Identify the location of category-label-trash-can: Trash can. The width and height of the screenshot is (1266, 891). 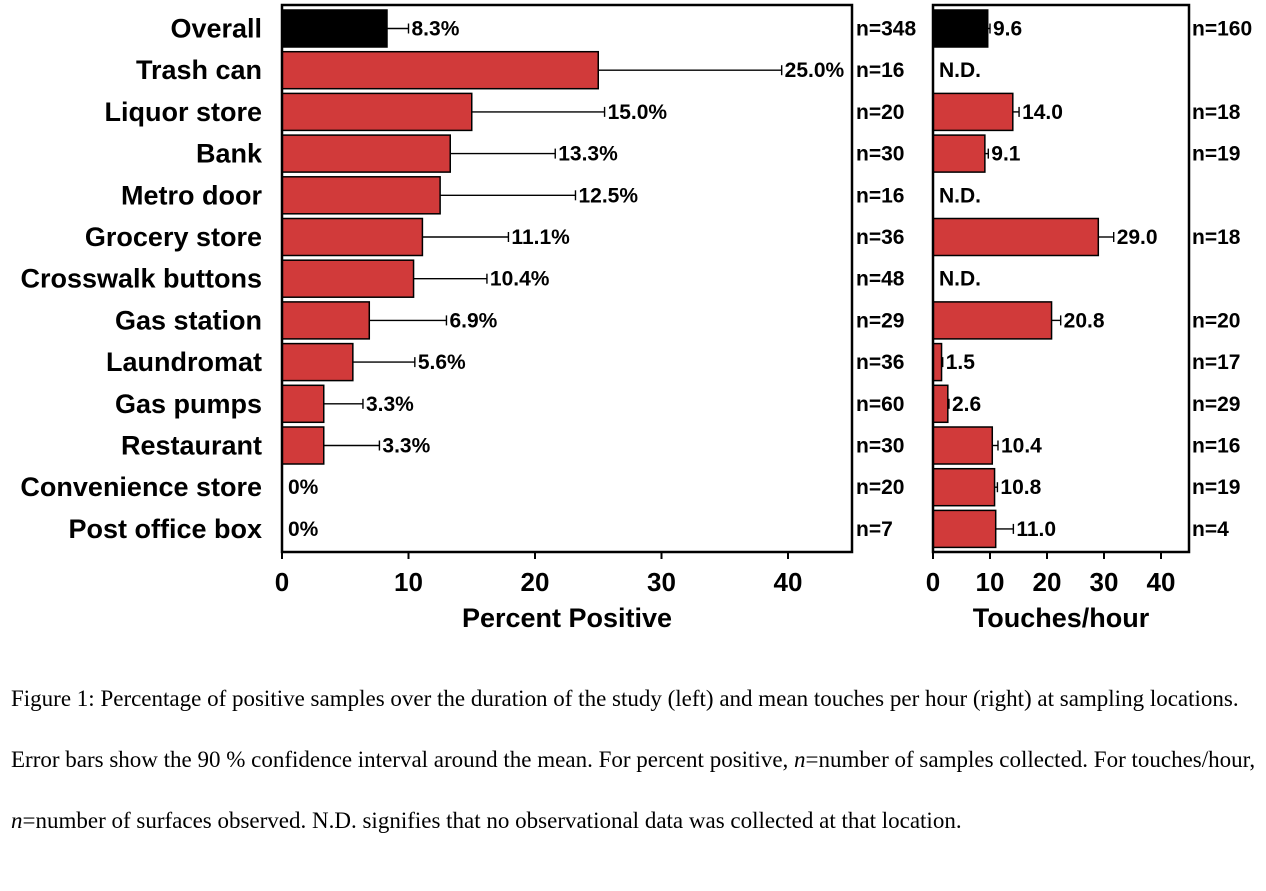
(199, 70).